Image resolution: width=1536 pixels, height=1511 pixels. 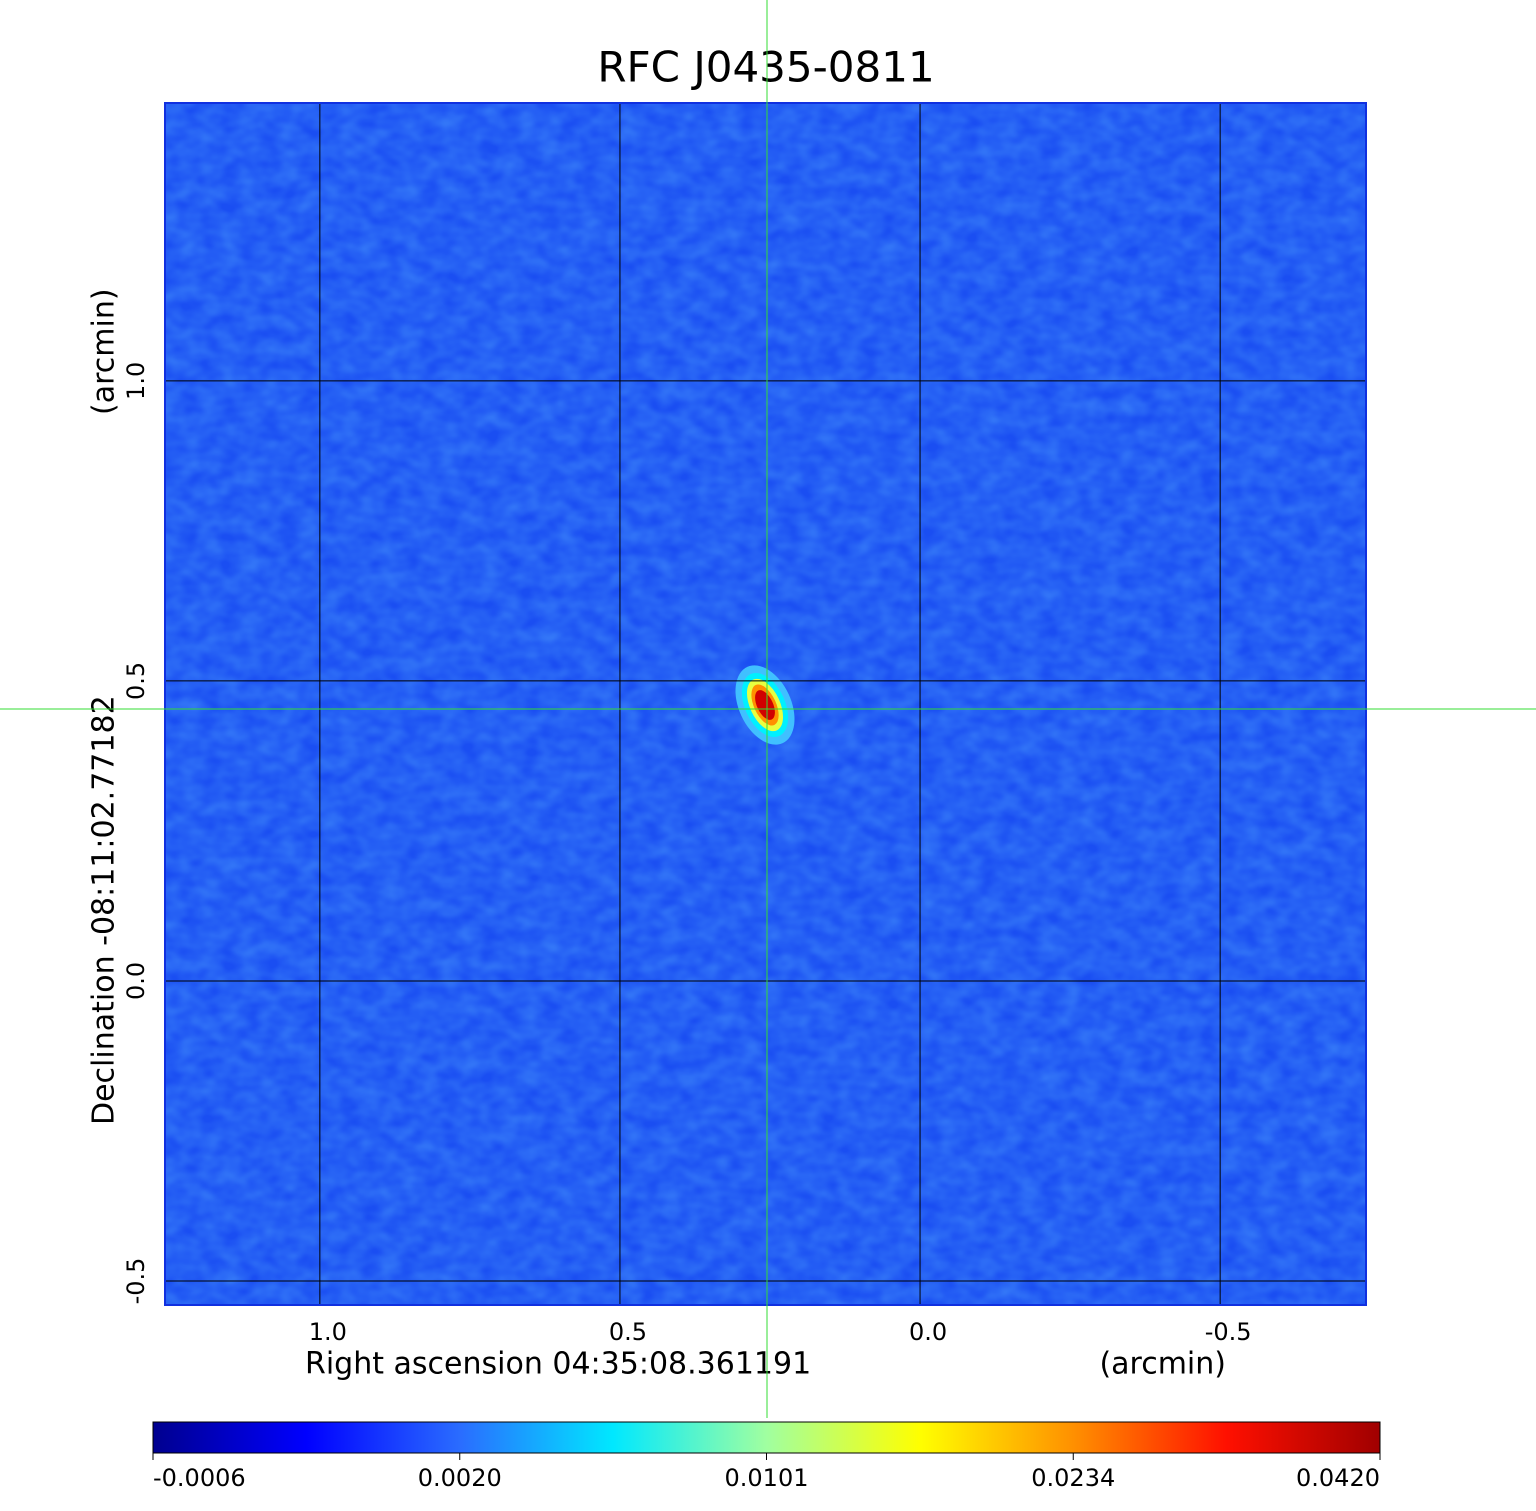 I want to click on source, so click(x=765, y=705).